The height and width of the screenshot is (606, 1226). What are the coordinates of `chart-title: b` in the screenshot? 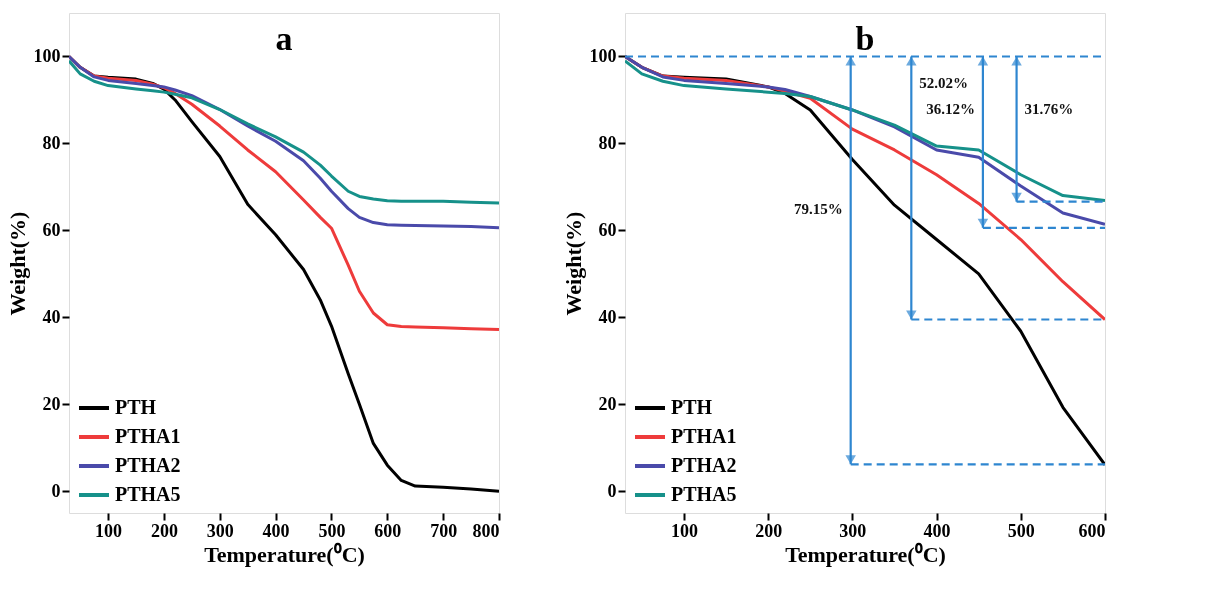 It's located at (865, 38).